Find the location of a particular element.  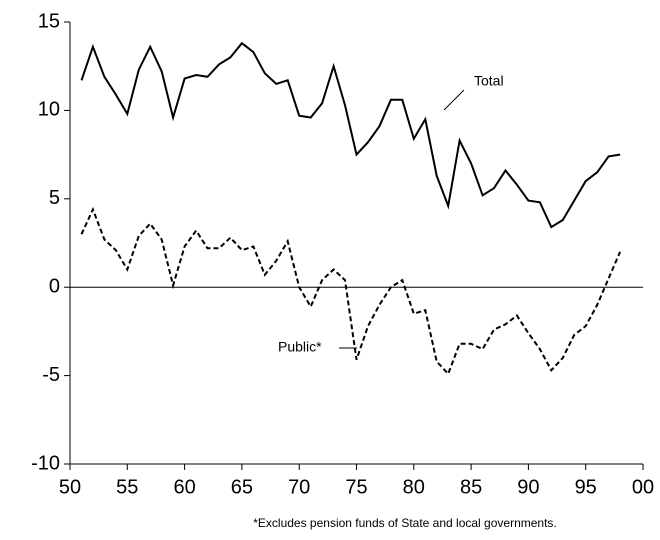

series-label: Total is located at coordinates (489, 81).